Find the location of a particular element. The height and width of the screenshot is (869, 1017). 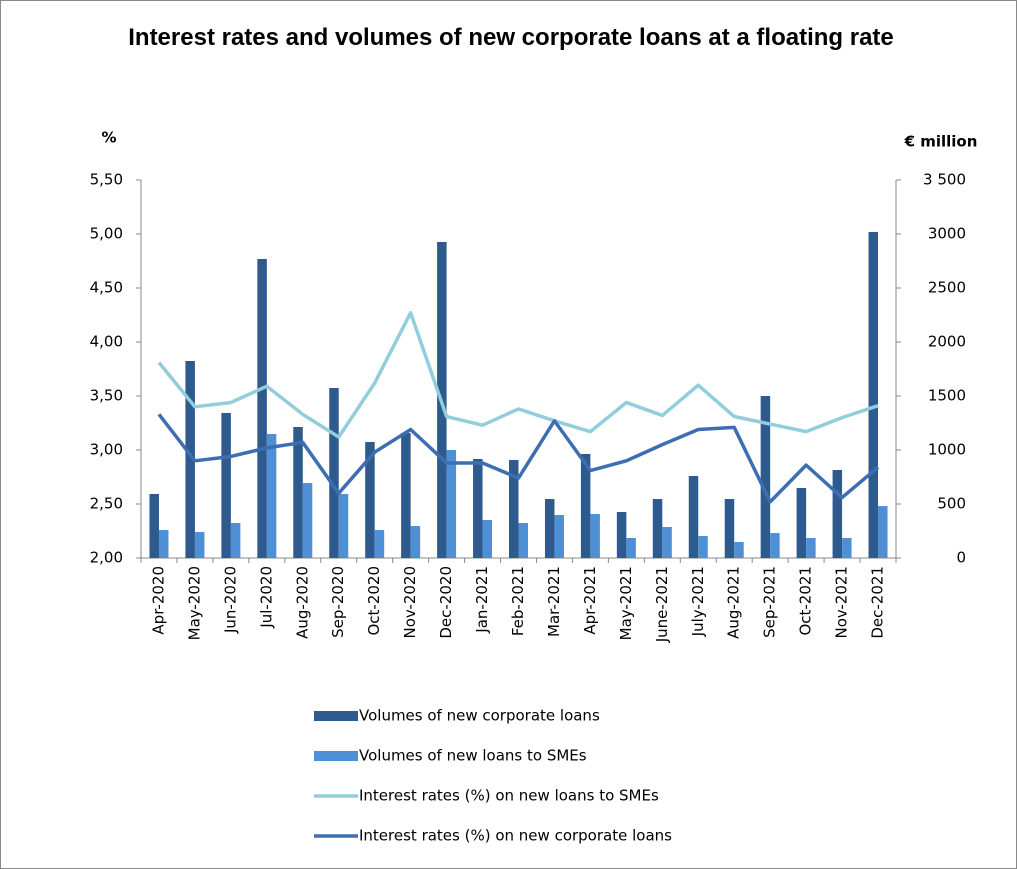

x-tick-label: Jan-2021 is located at coordinates (482, 600).